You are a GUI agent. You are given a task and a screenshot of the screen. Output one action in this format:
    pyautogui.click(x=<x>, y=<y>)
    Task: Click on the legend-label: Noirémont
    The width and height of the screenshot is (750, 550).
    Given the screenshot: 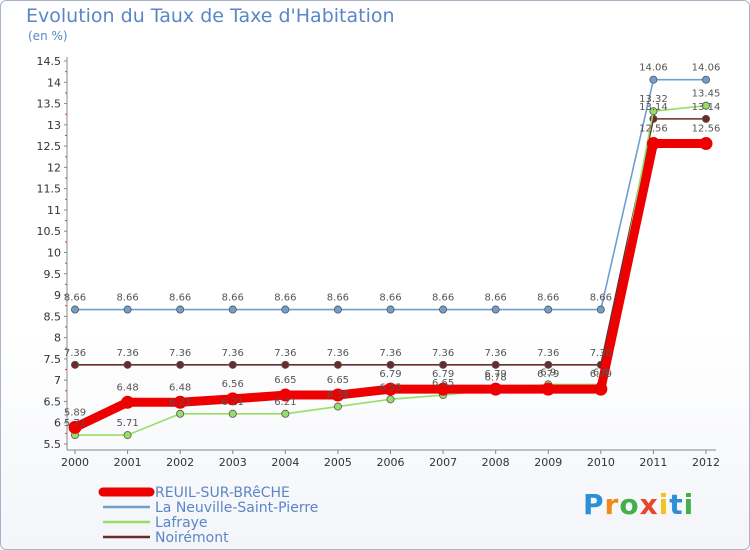 What is the action you would take?
    pyautogui.click(x=192, y=538)
    